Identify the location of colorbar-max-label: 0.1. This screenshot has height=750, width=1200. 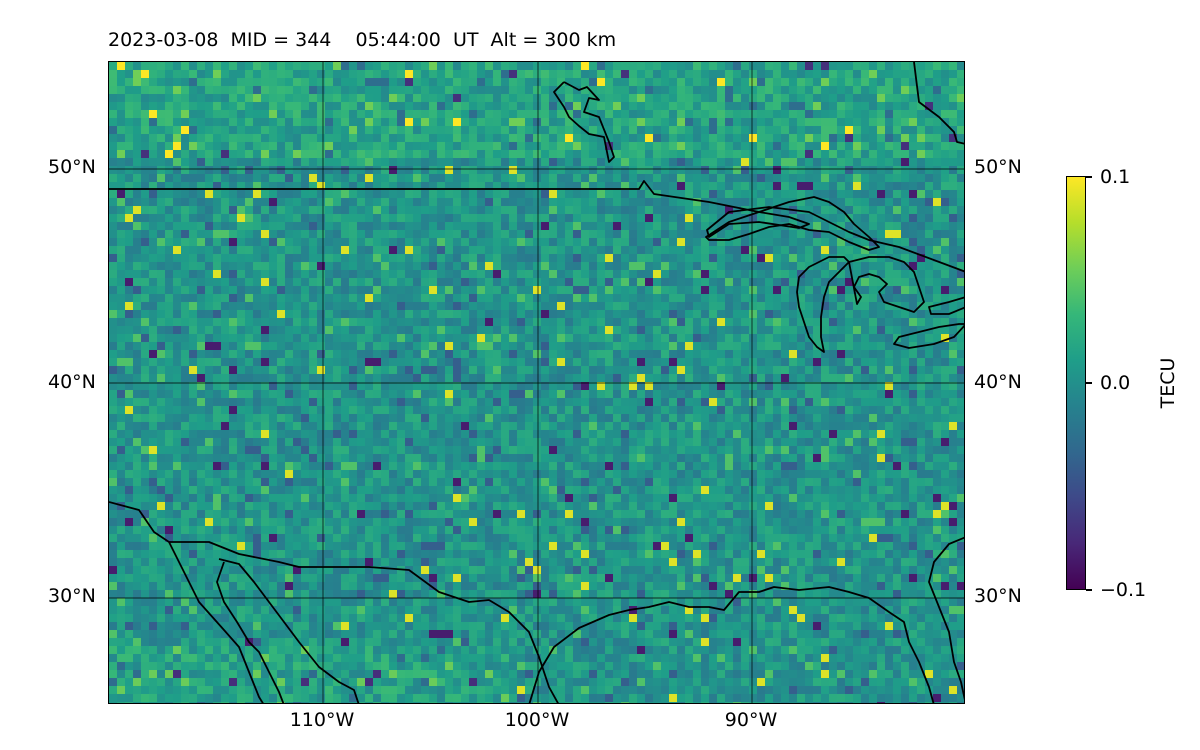
(1115, 177).